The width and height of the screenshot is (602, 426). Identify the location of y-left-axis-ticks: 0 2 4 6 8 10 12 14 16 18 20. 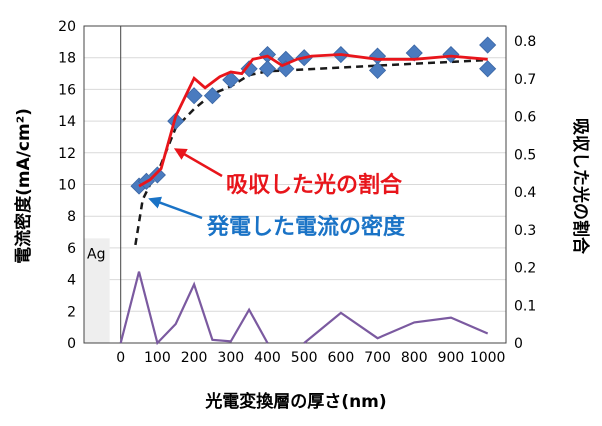
(67, 185).